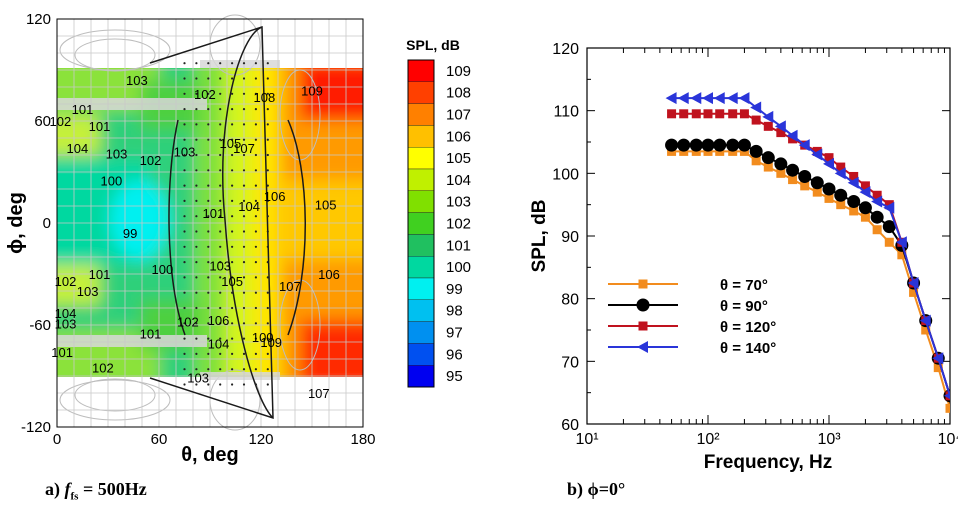  Describe the element at coordinates (586, 439) in the screenshot. I see `x-tick-label: 10¹` at that location.